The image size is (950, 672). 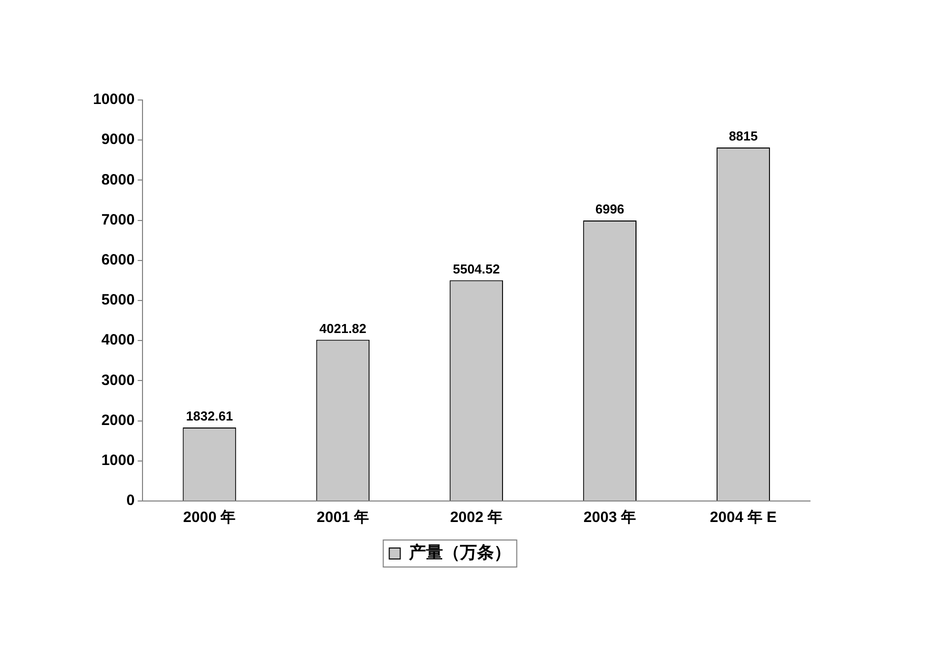 What do you see at coordinates (130, 501) in the screenshot?
I see `y-tick-label: 0` at bounding box center [130, 501].